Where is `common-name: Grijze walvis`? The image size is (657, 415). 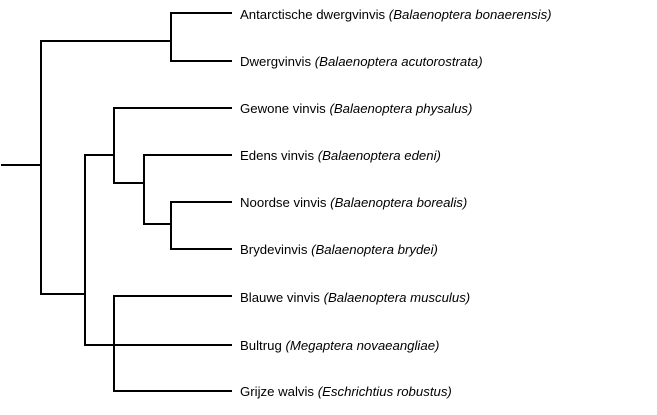
common-name: Grijze walvis is located at coordinates (277, 391).